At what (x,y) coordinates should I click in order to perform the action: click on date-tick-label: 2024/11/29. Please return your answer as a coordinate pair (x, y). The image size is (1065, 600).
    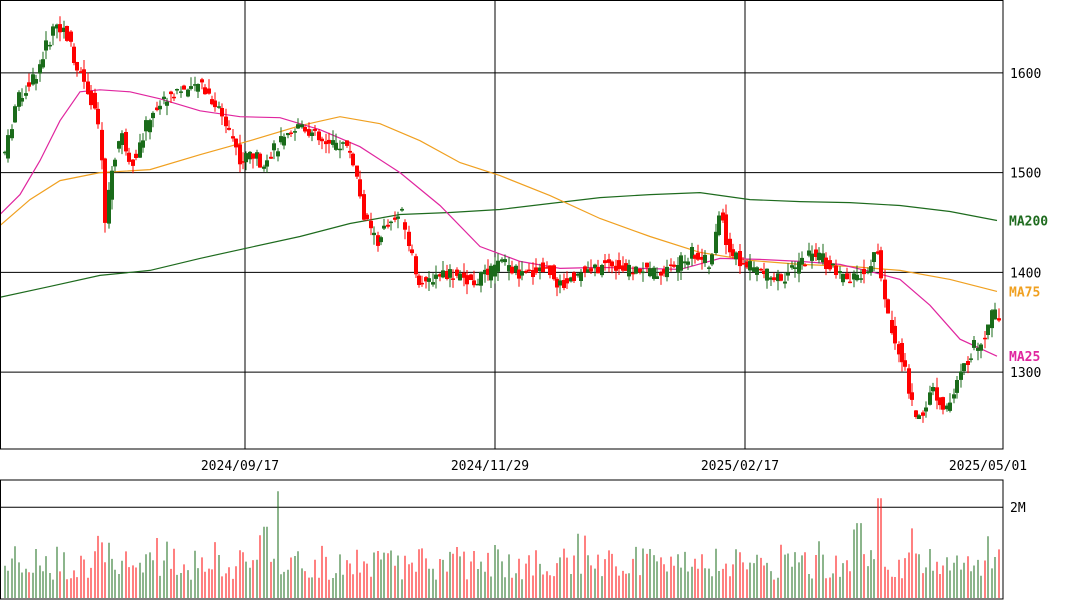
    Looking at the image, I should click on (490, 466).